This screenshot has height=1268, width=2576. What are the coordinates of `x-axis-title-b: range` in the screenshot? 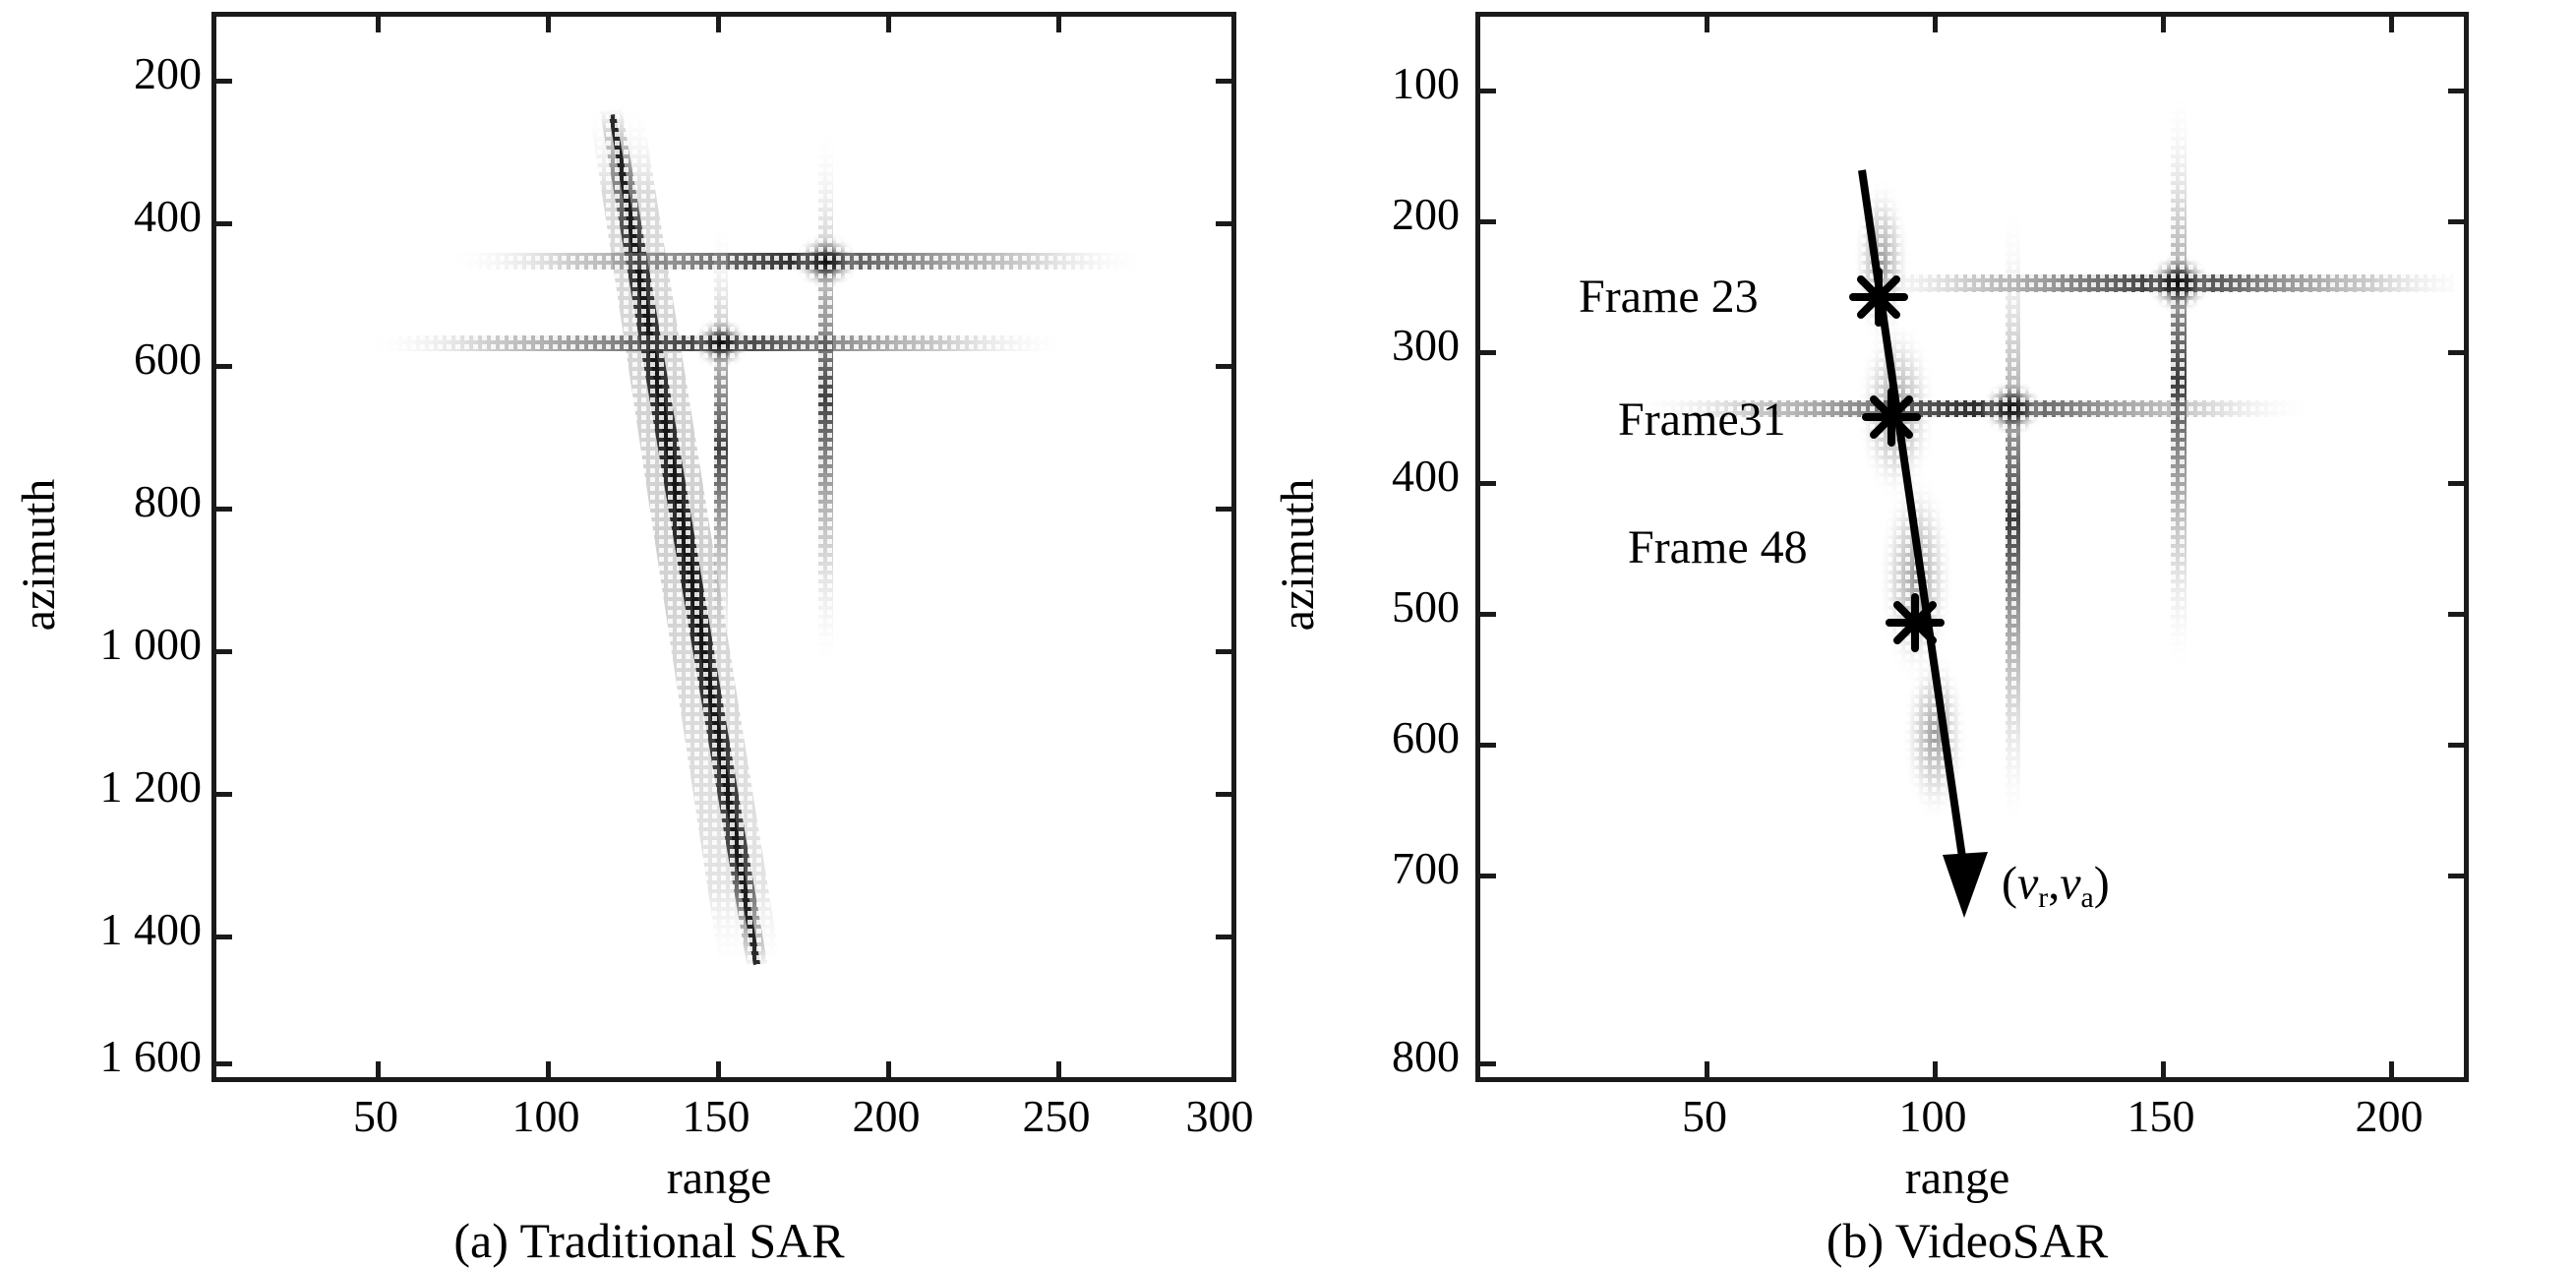 It's located at (1957, 1178).